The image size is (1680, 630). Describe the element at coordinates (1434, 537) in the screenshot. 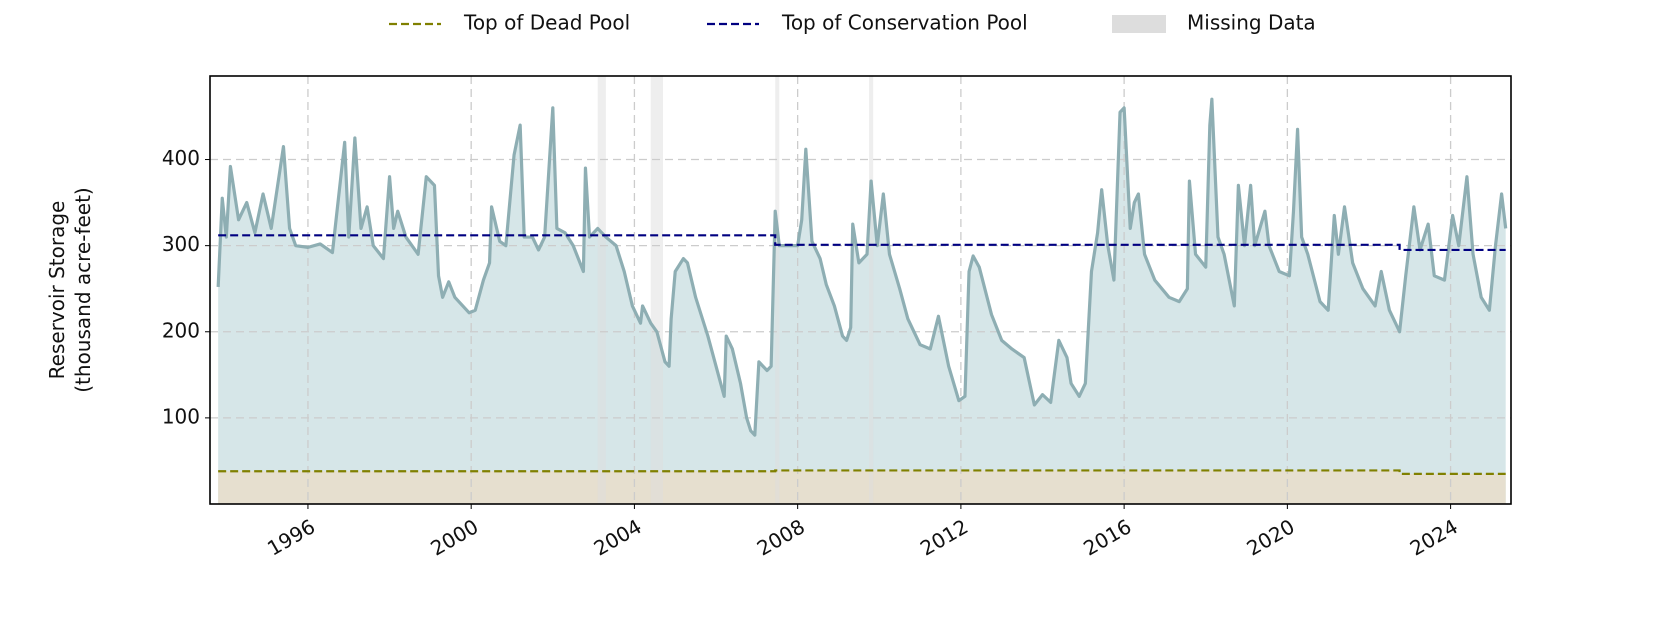

I see `x-tick-label: 2024` at that location.